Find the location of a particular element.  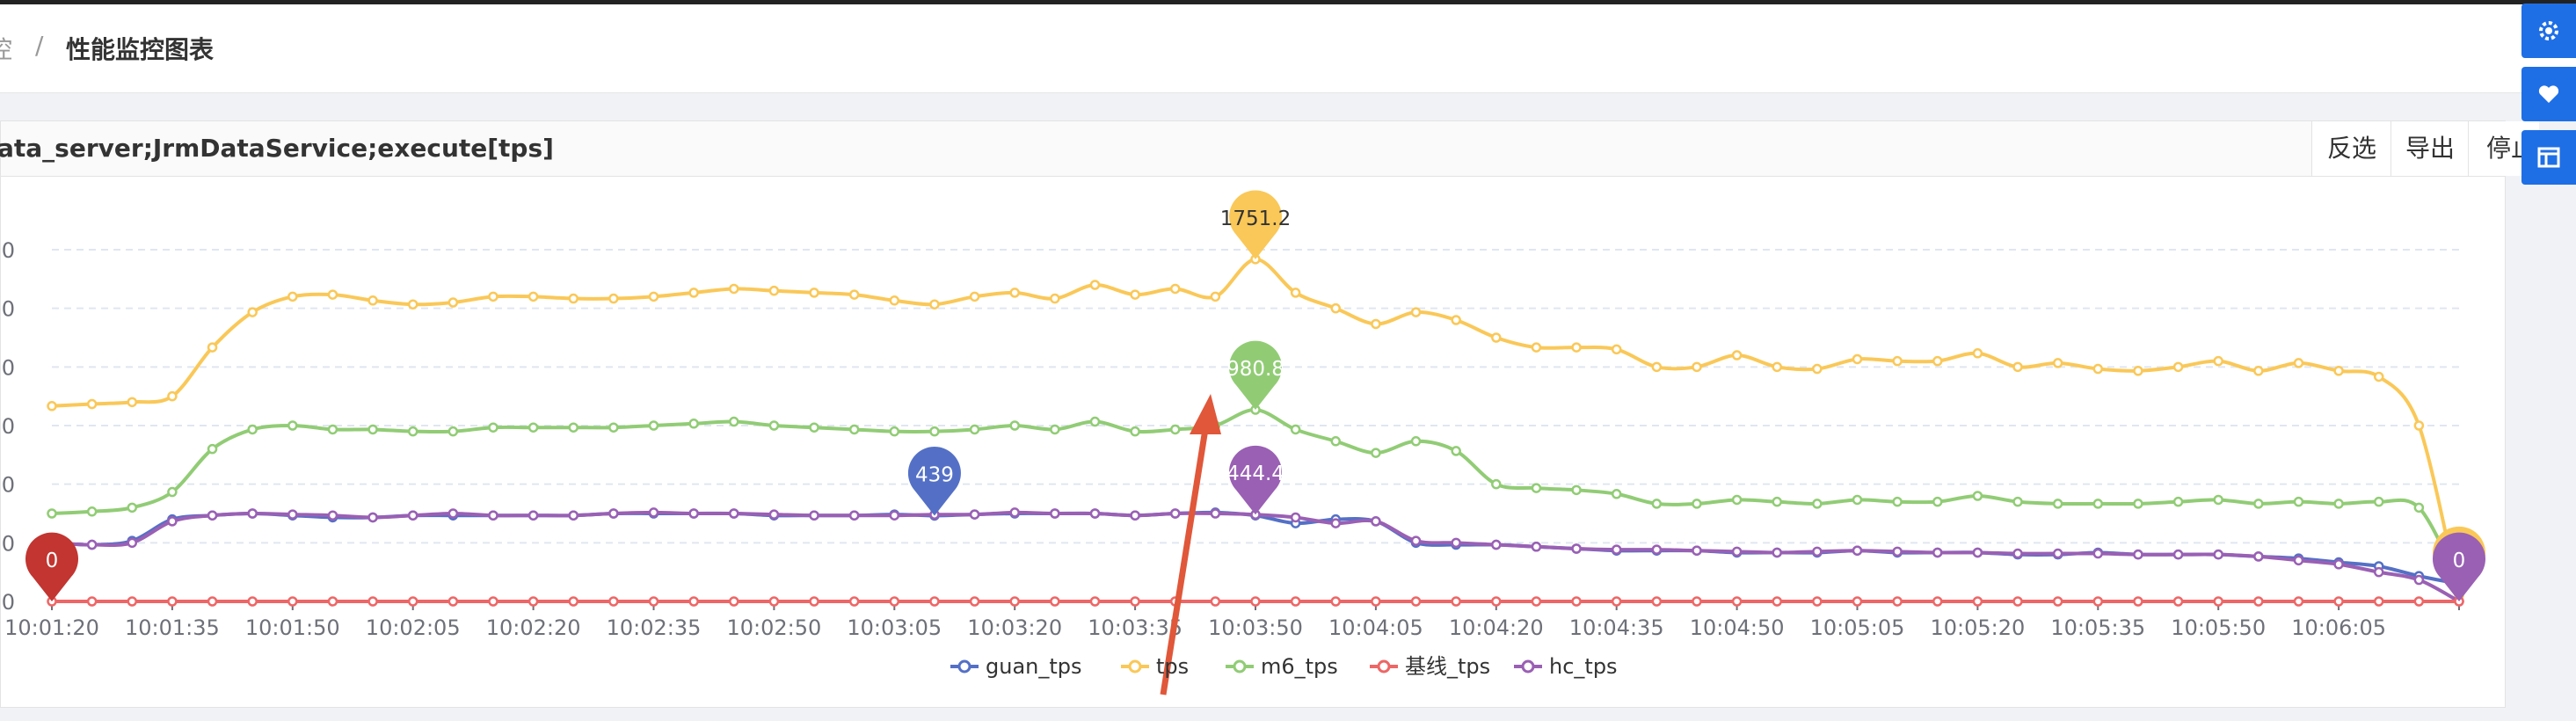

y-tick-label: 0 is located at coordinates (8, 602).